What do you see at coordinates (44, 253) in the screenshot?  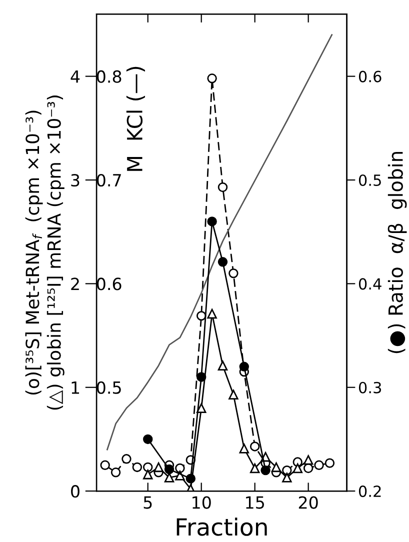 I see `y-axis-title: (o)[³⁵S] Met-tRNA$_{f}$ (cpm ×10⁻³) (△) globin [¹²⁵I] mRNA (cpm ×10⁻³)` at bounding box center [44, 253].